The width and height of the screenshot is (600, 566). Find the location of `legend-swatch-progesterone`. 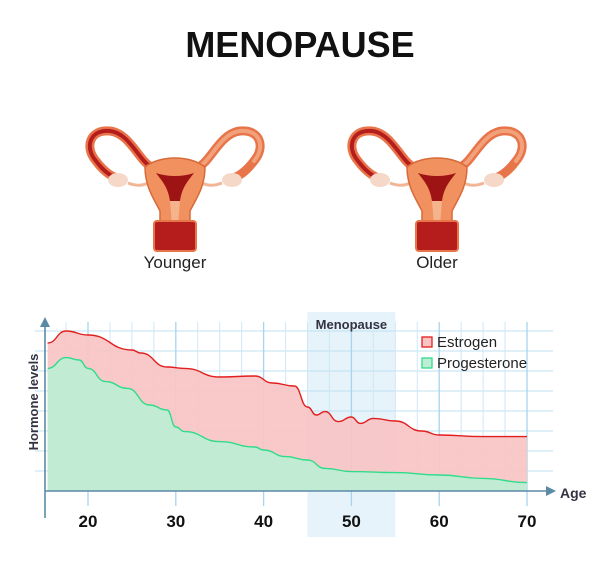

legend-swatch-progesterone is located at coordinates (427, 363).